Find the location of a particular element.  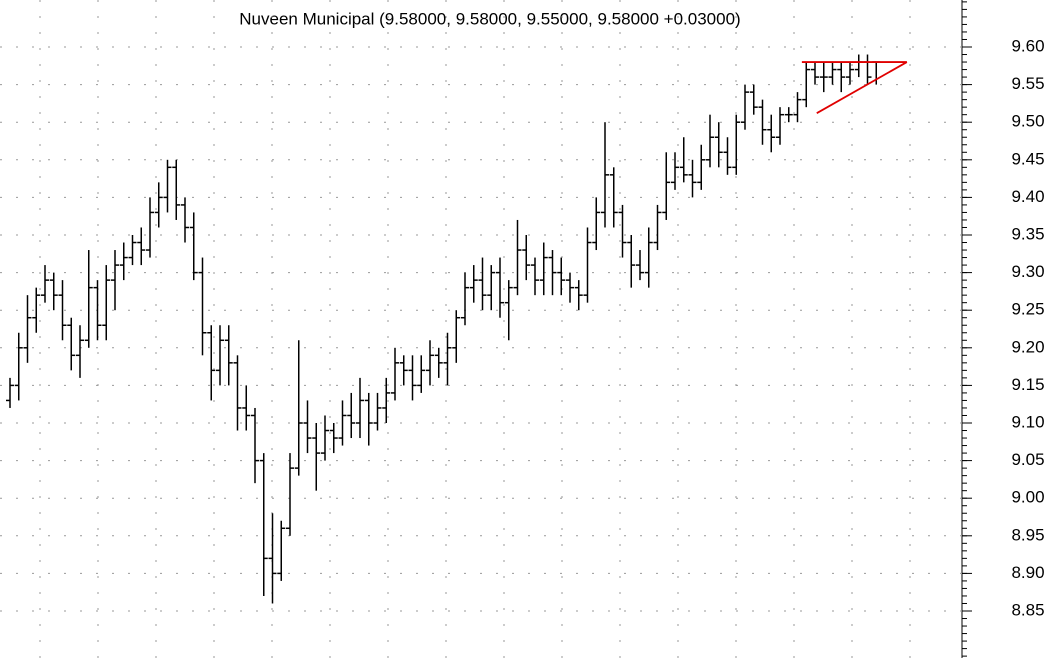

y-tick-label: 9.40 is located at coordinates (1027, 196).